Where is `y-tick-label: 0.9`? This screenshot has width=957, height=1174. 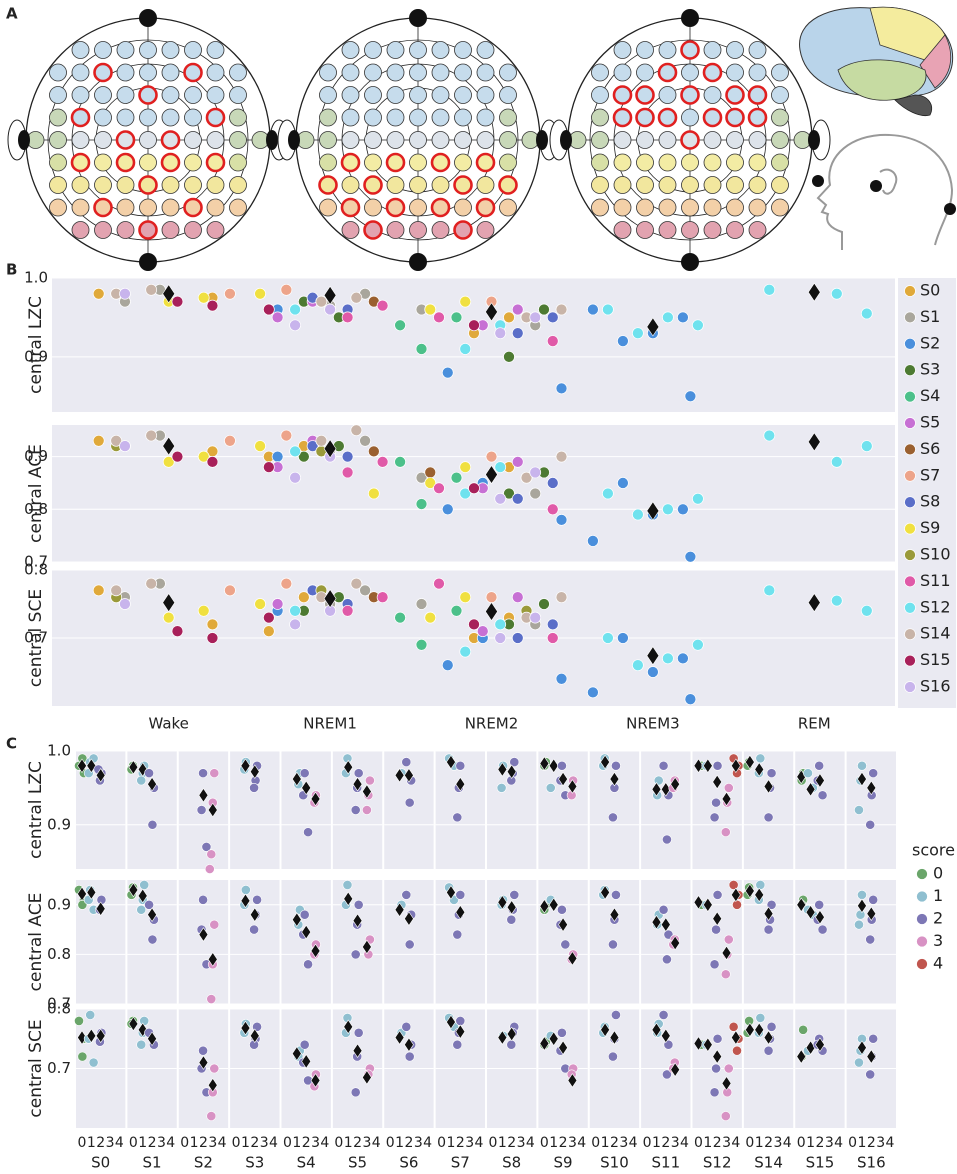 y-tick-label: 0.9 is located at coordinates (36, 356).